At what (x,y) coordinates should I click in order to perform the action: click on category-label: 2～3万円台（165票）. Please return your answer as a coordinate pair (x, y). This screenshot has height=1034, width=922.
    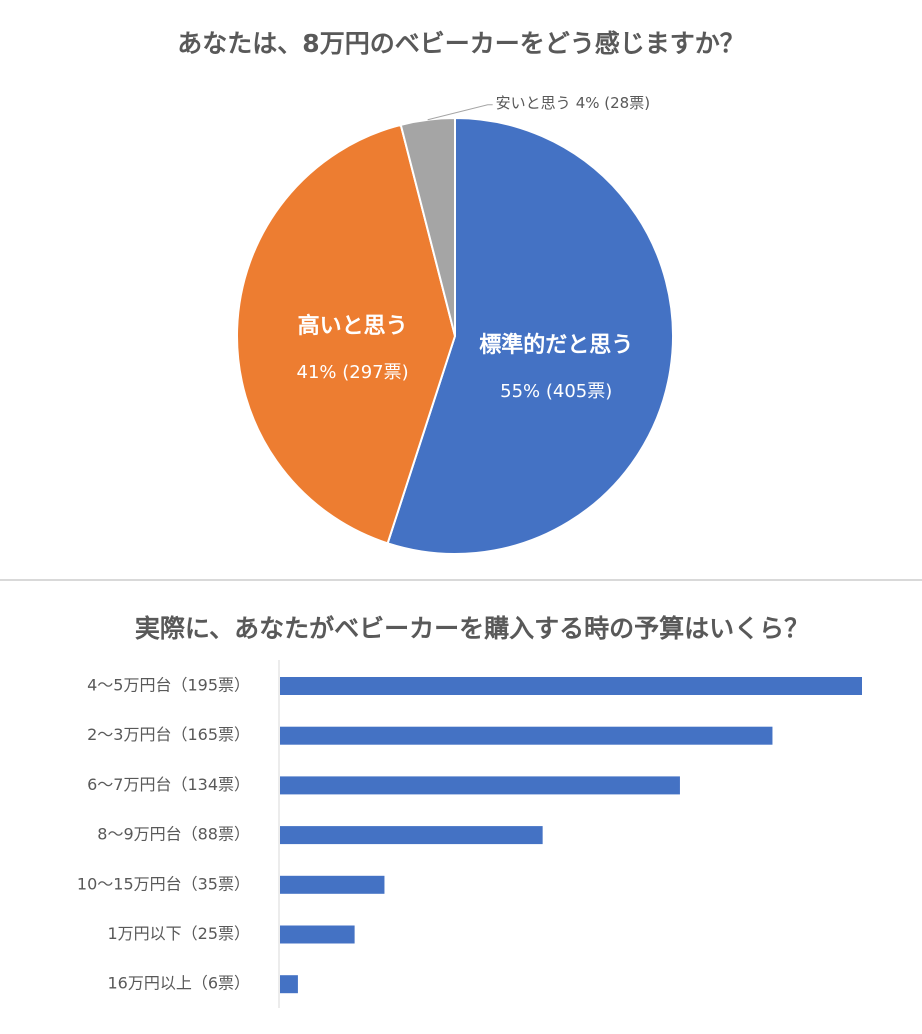
    Looking at the image, I should click on (168, 734).